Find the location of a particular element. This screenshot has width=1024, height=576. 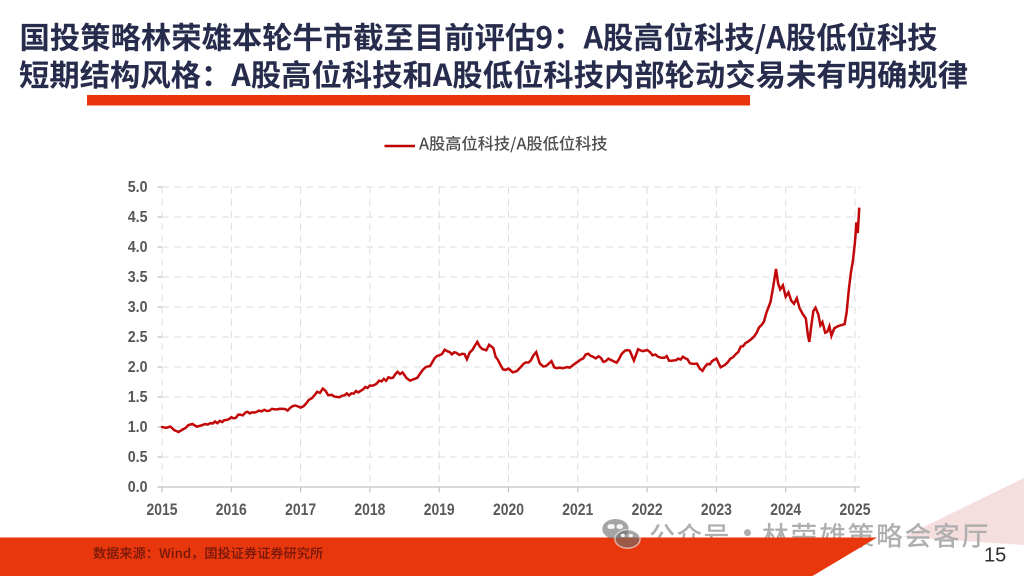

svg-text: 2020 is located at coordinates (508, 509).